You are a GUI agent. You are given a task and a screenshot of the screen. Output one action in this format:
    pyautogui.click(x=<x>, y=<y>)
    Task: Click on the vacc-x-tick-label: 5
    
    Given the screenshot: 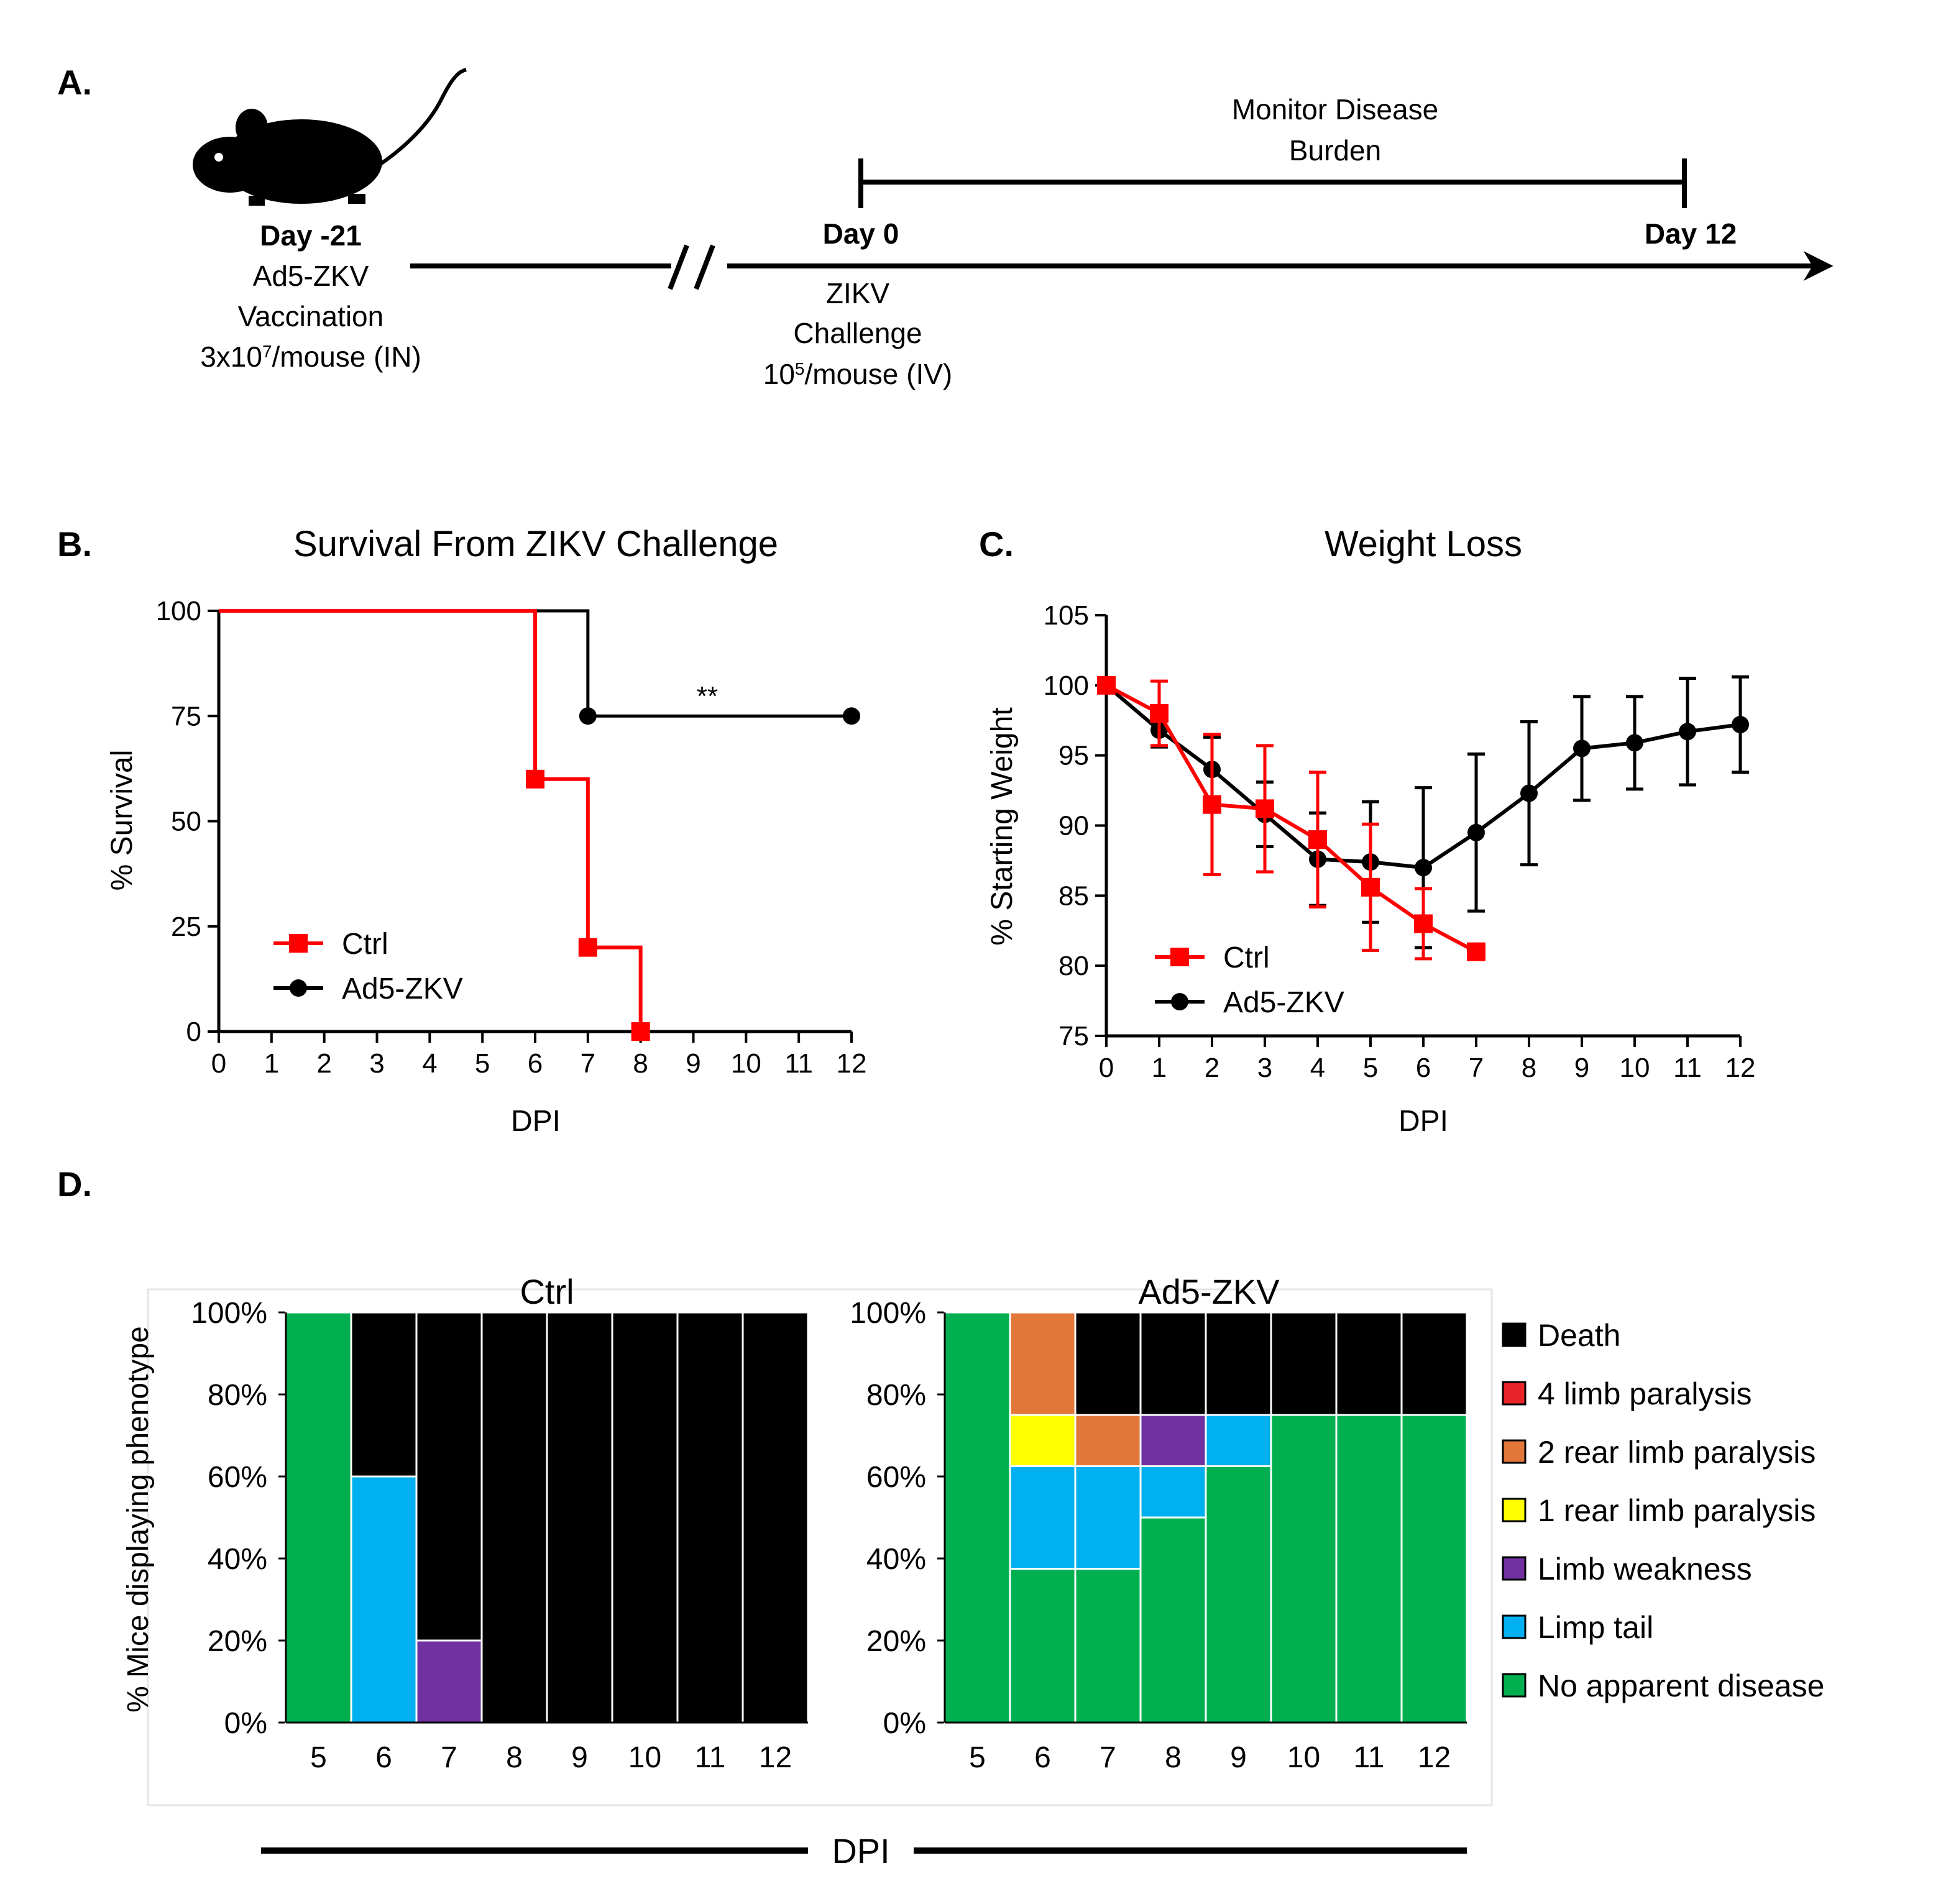 What is the action you would take?
    pyautogui.click(x=977, y=1757)
    